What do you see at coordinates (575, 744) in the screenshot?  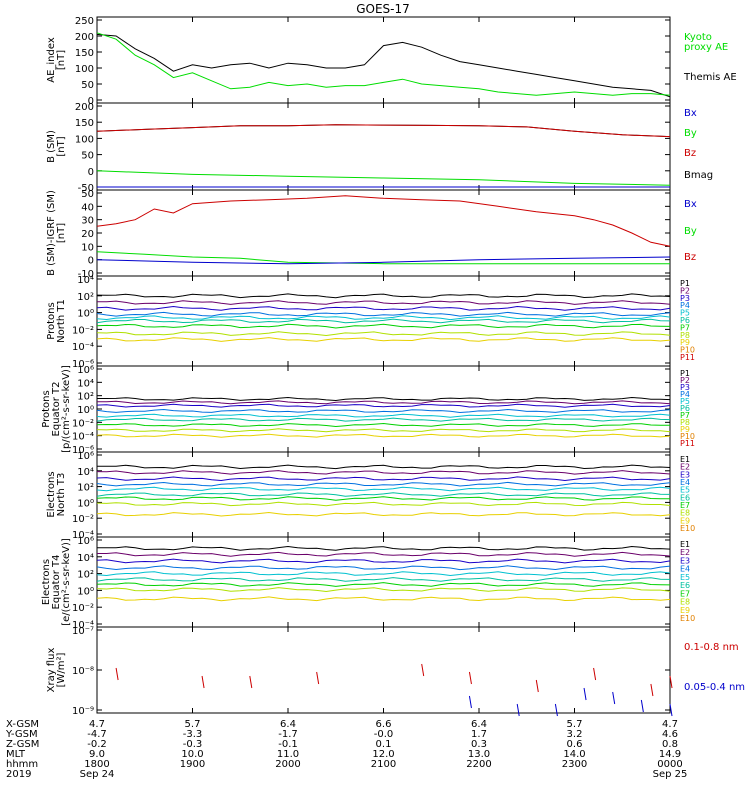 I see `footer-value: 0.6` at bounding box center [575, 744].